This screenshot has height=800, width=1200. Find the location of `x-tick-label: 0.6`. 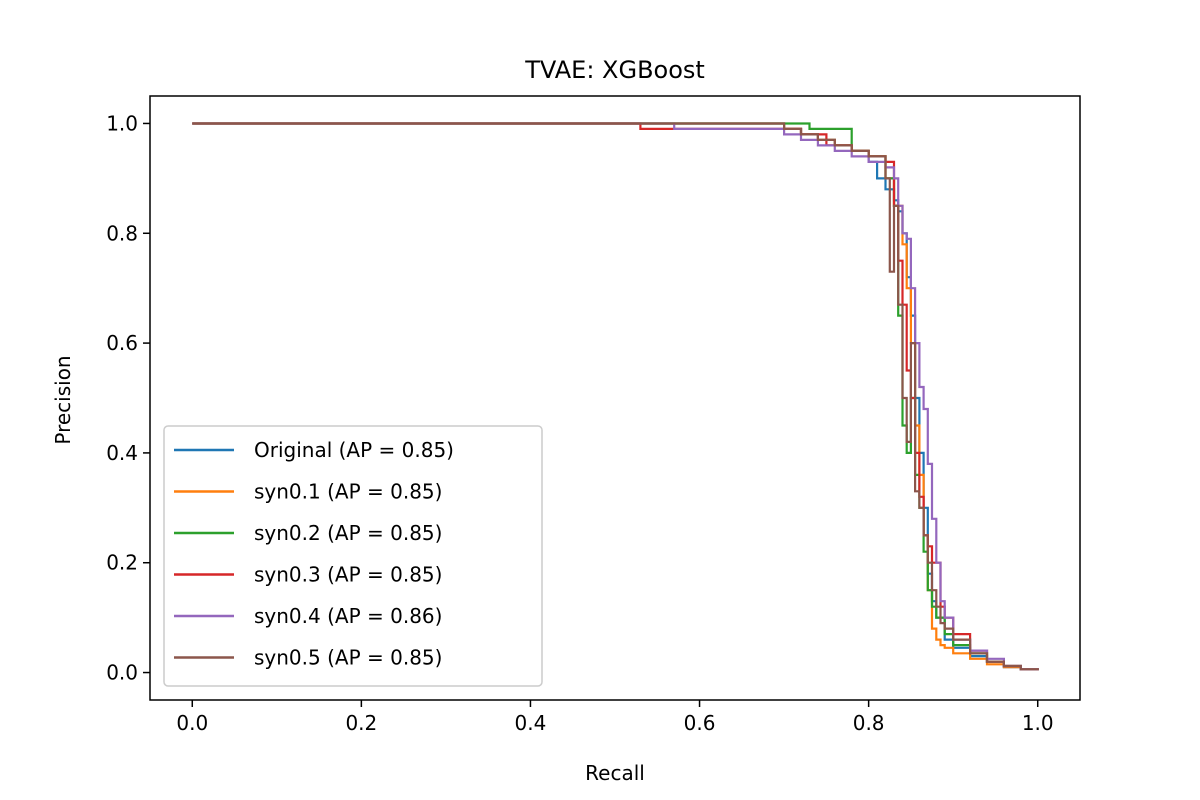

x-tick-label: 0.6 is located at coordinates (700, 723).